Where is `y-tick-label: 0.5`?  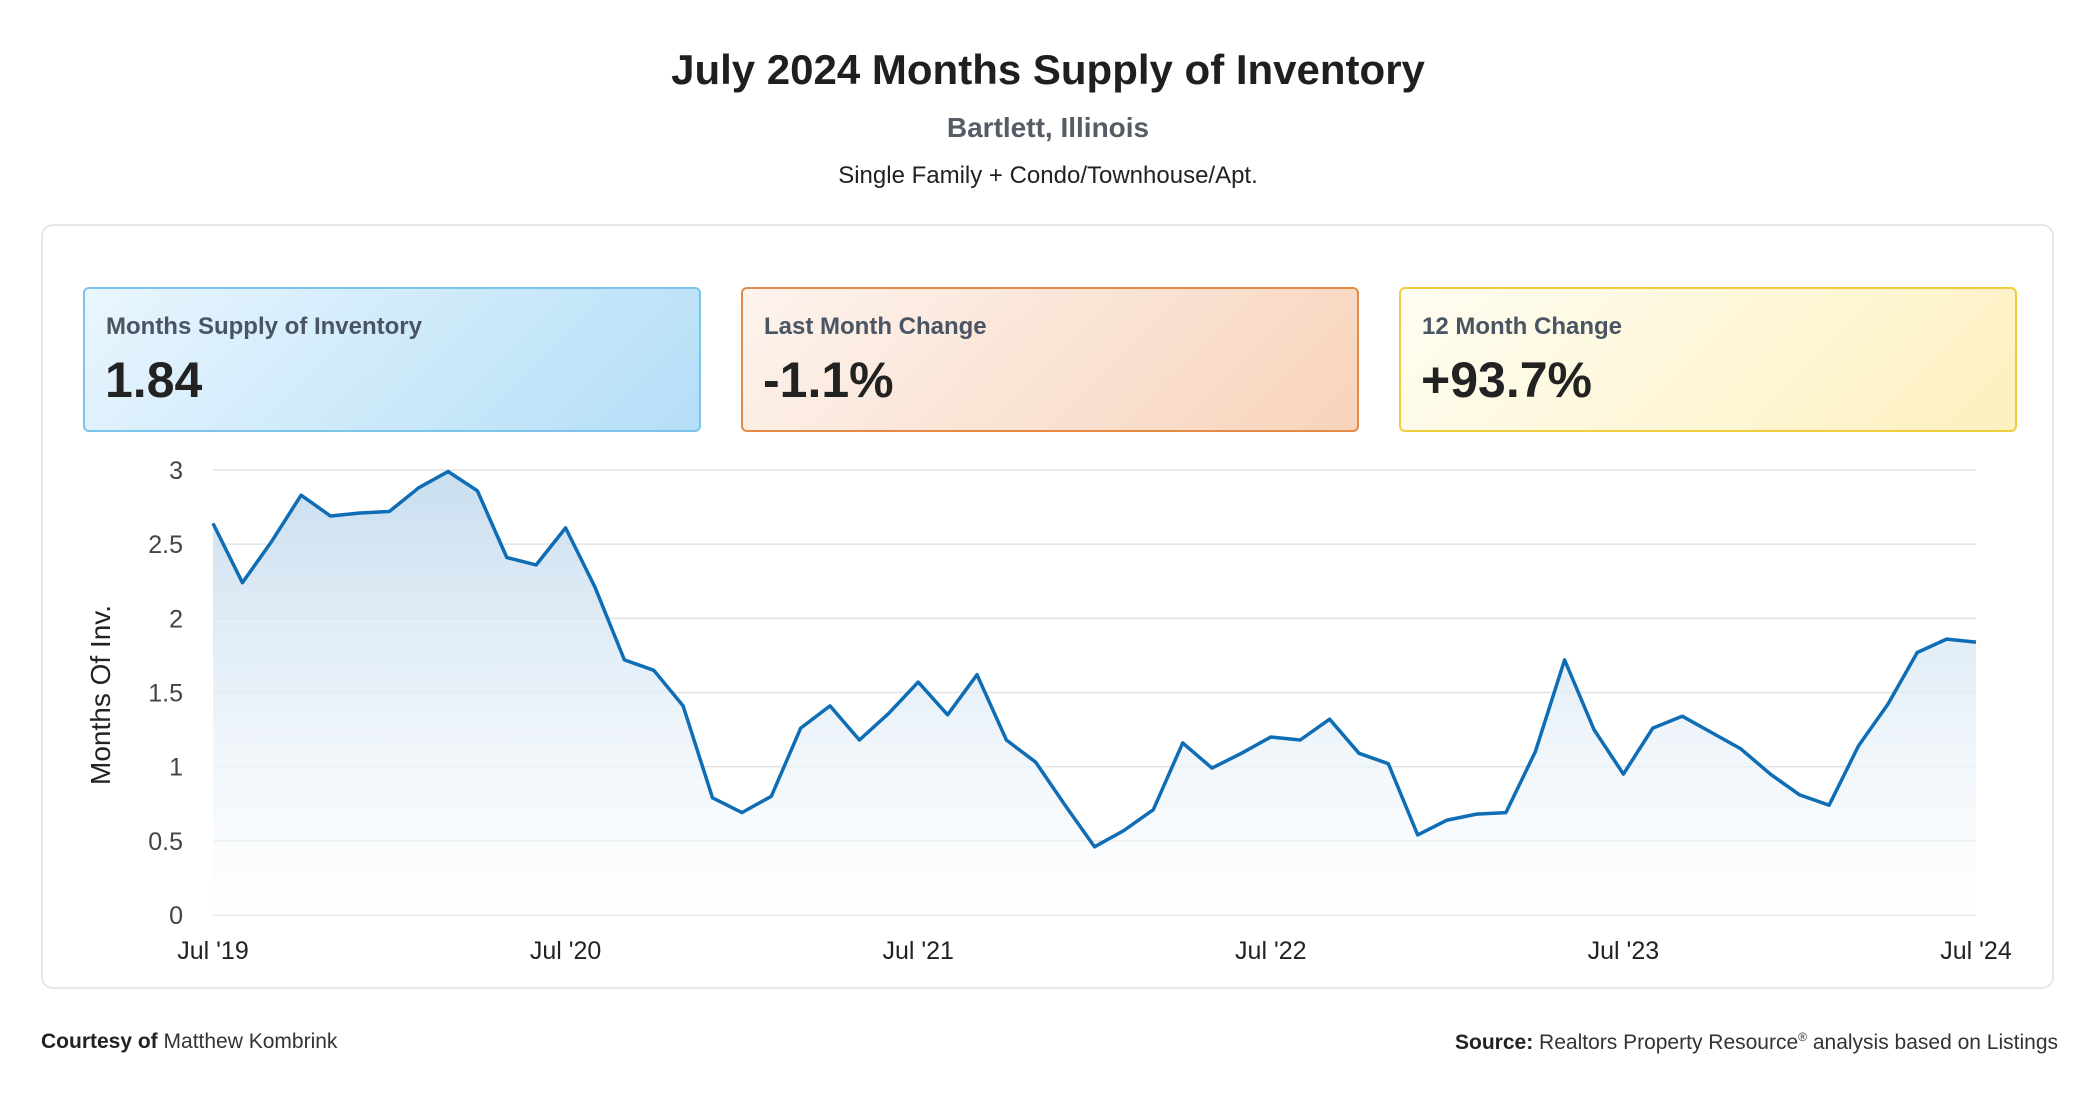
y-tick-label: 0.5 is located at coordinates (165, 842).